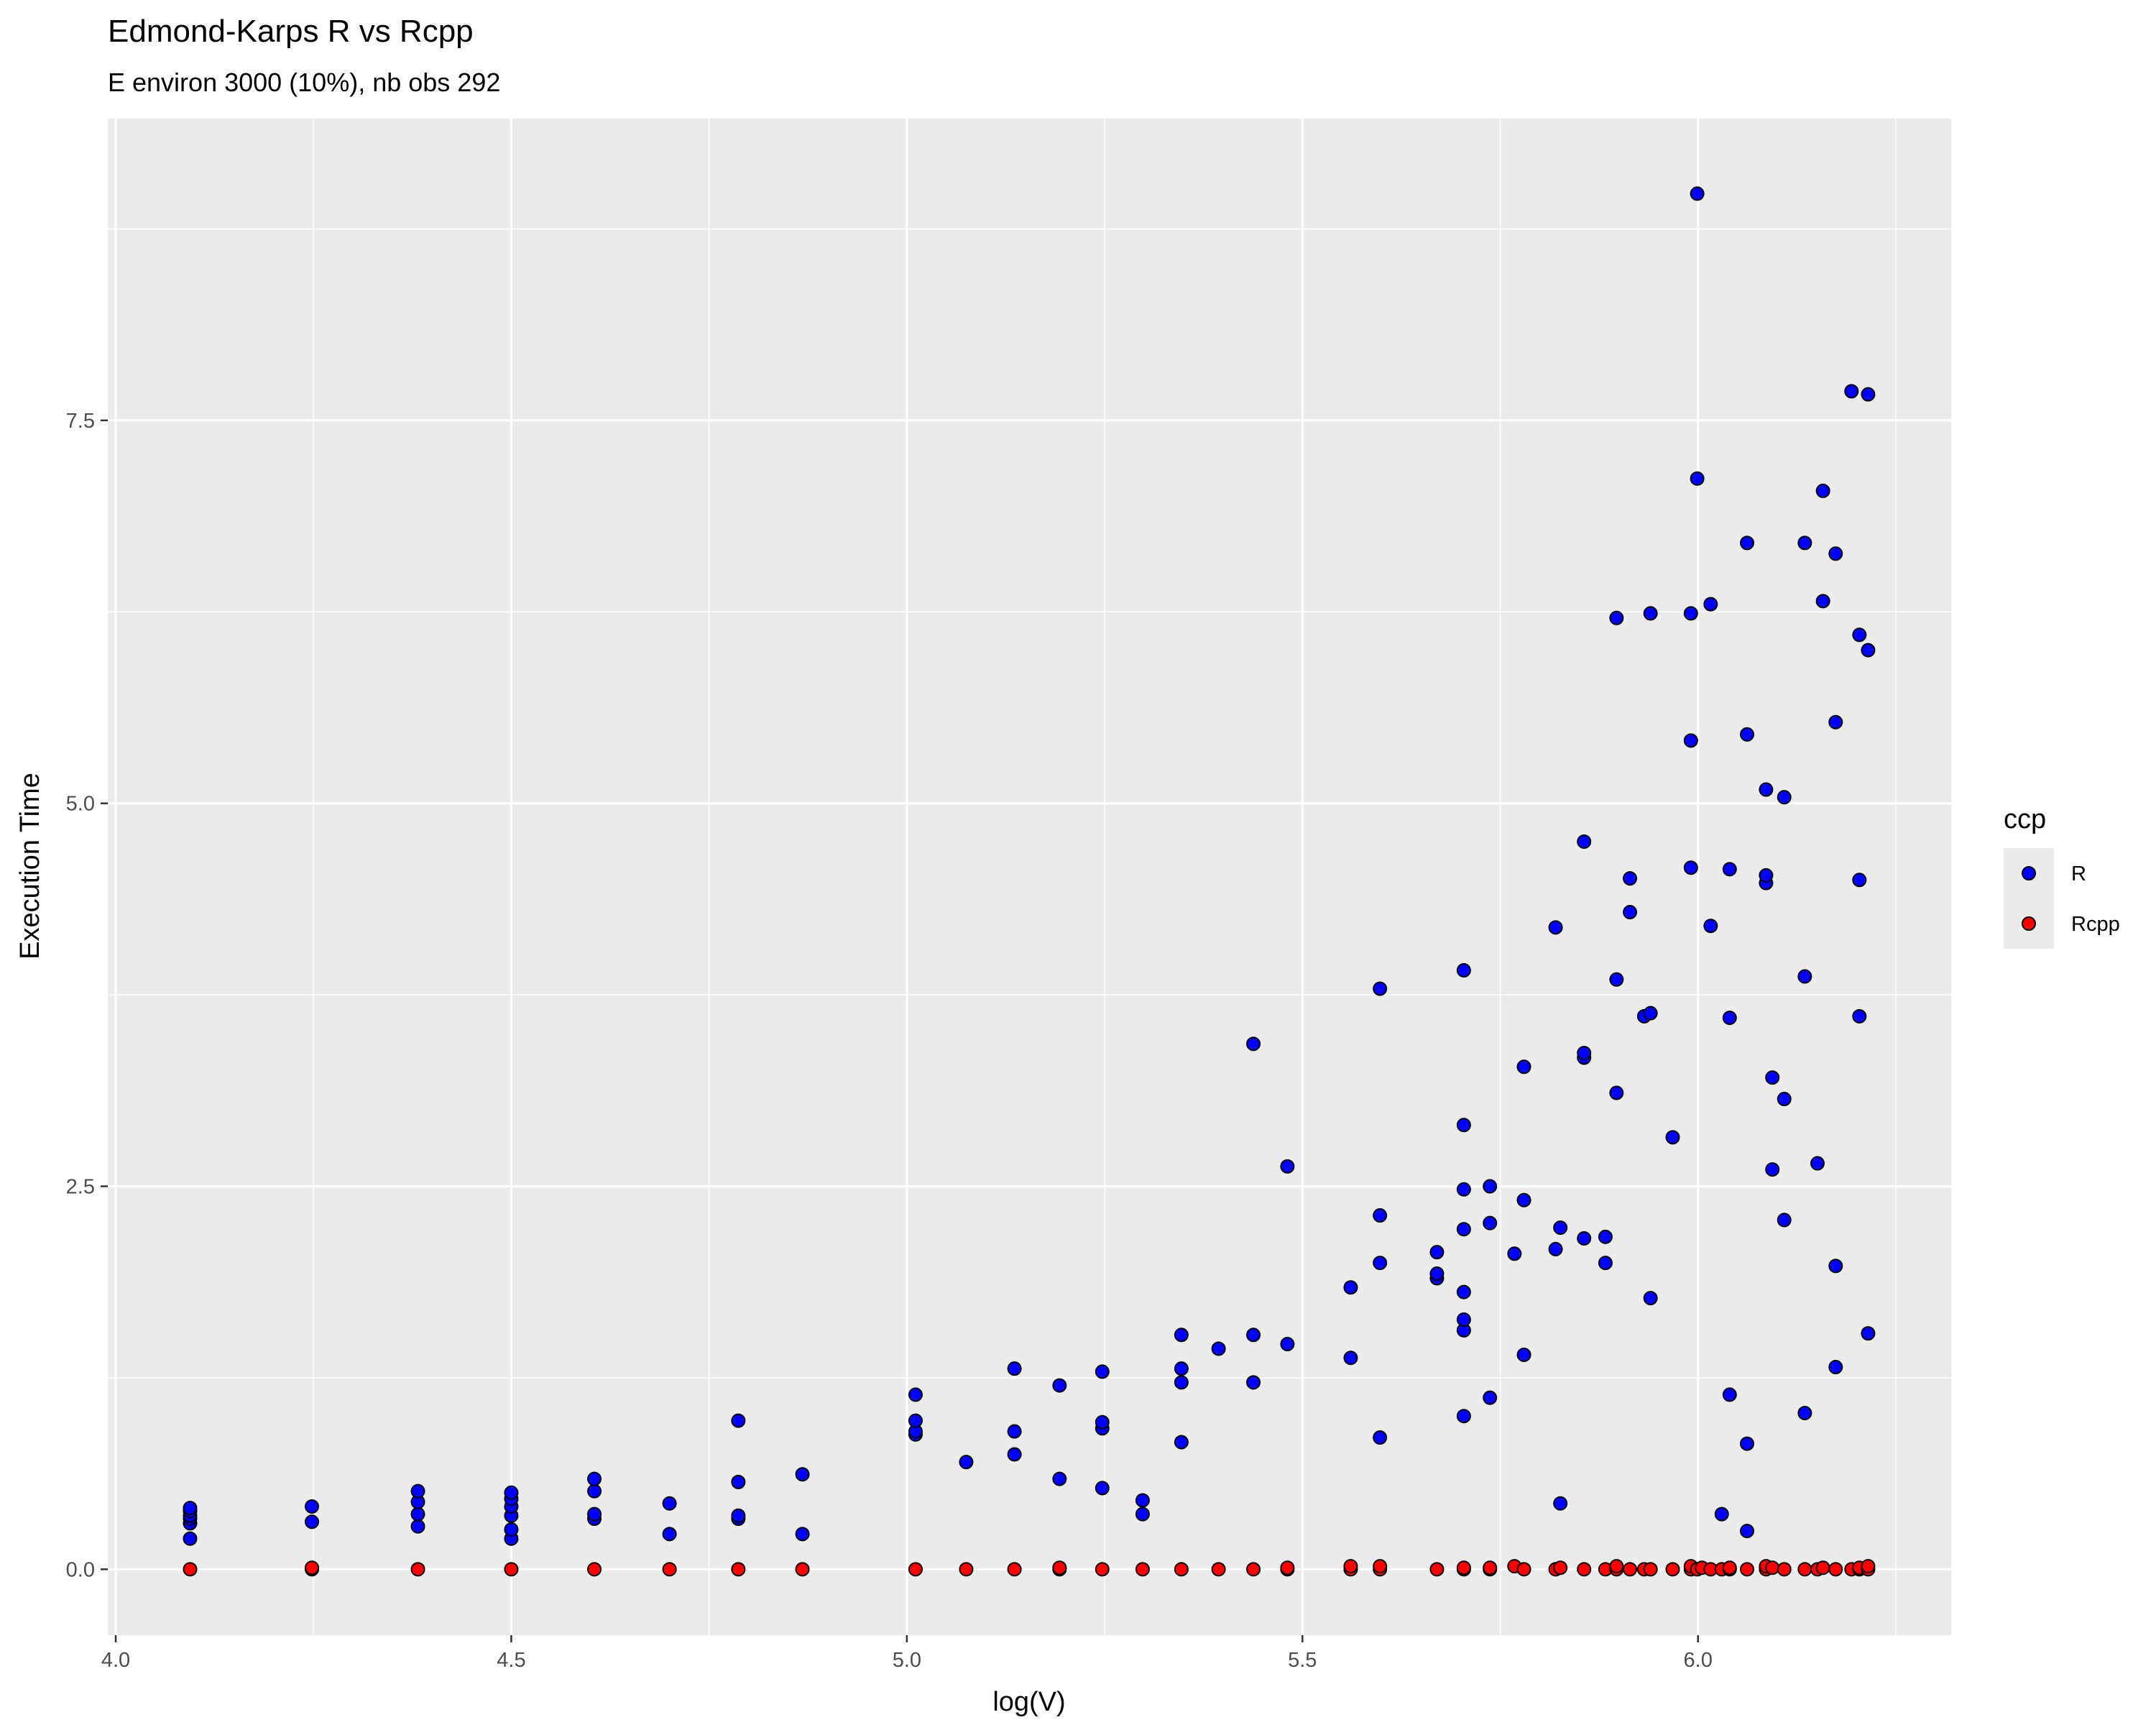 The image size is (2156, 1725). Describe the element at coordinates (1029, 1568) in the screenshot. I see `series-rcpp` at that location.